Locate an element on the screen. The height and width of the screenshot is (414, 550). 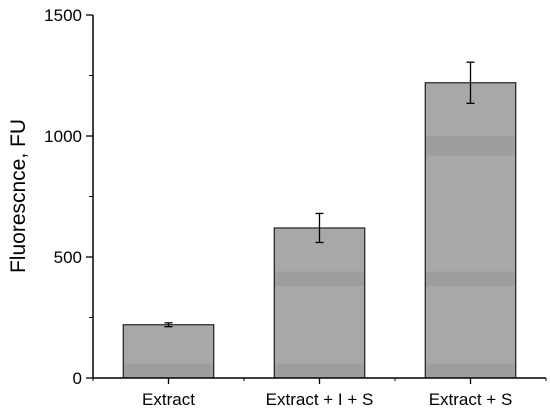
y-tick-label: 500 is located at coordinates (68, 257).